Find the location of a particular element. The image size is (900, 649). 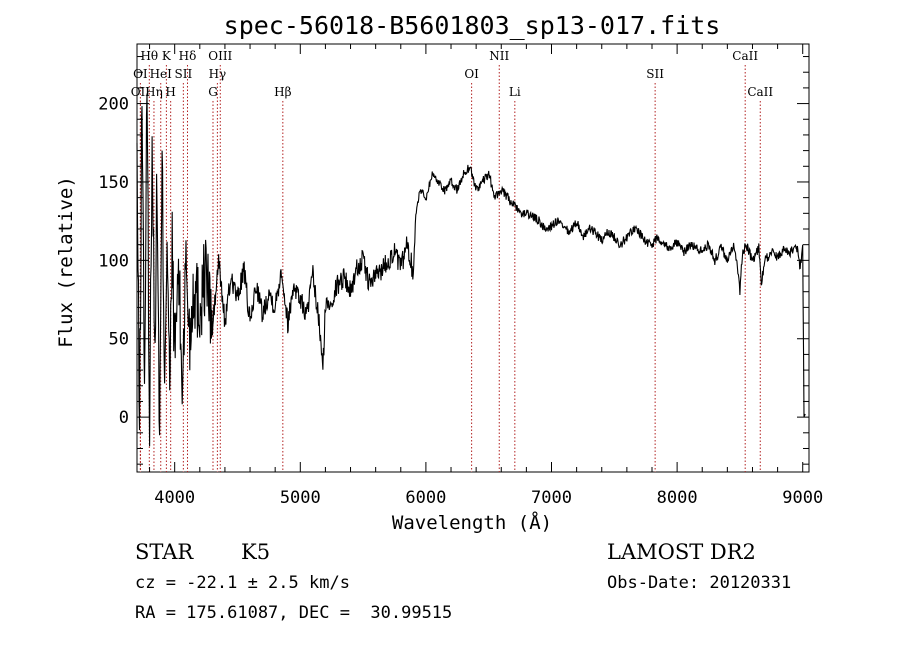

line-label: OIII is located at coordinates (220, 56).